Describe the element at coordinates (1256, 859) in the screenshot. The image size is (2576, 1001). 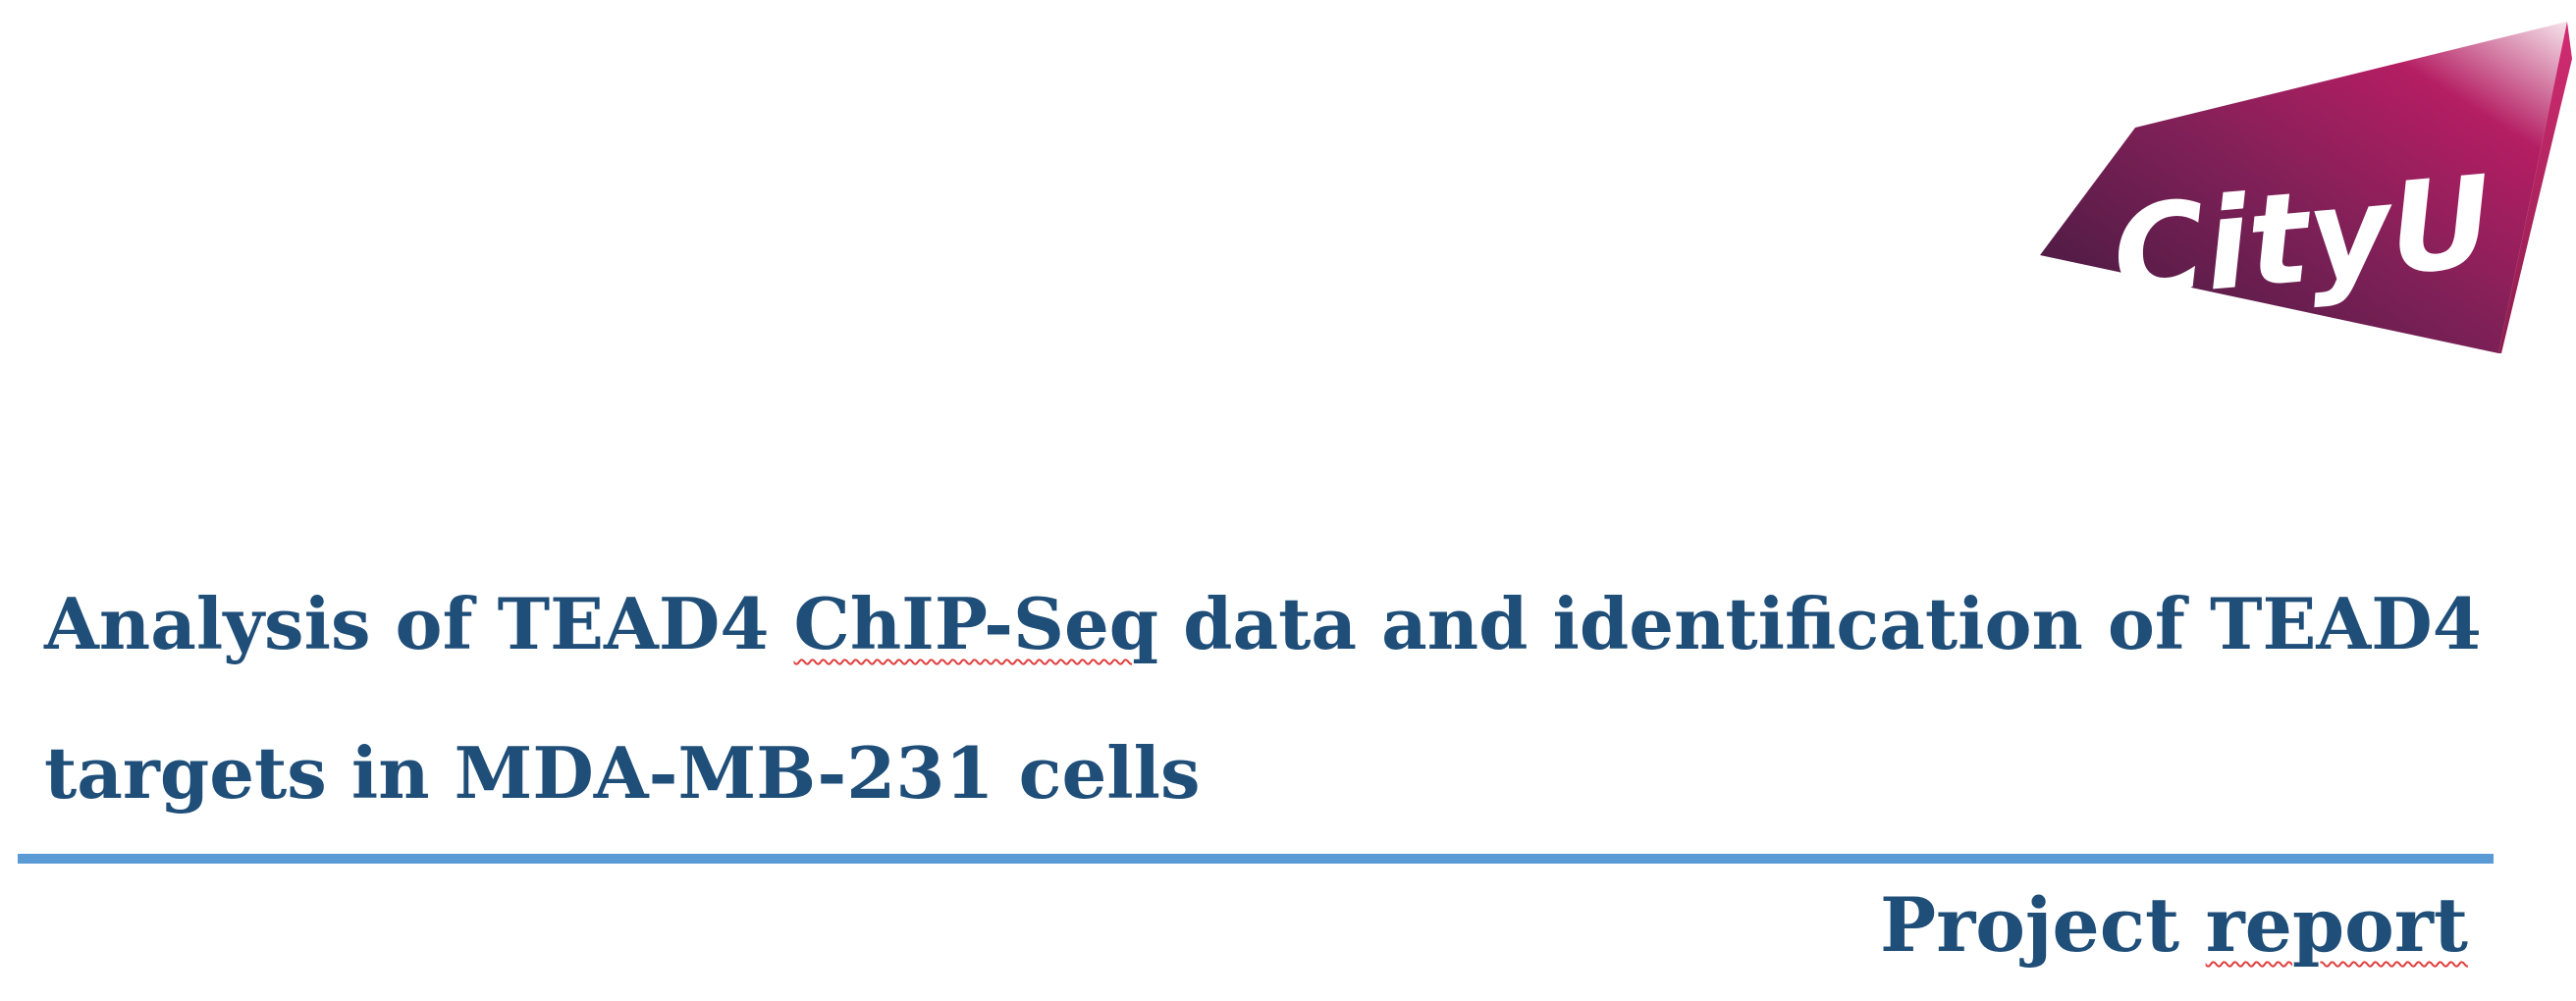
I see `title-divider` at that location.